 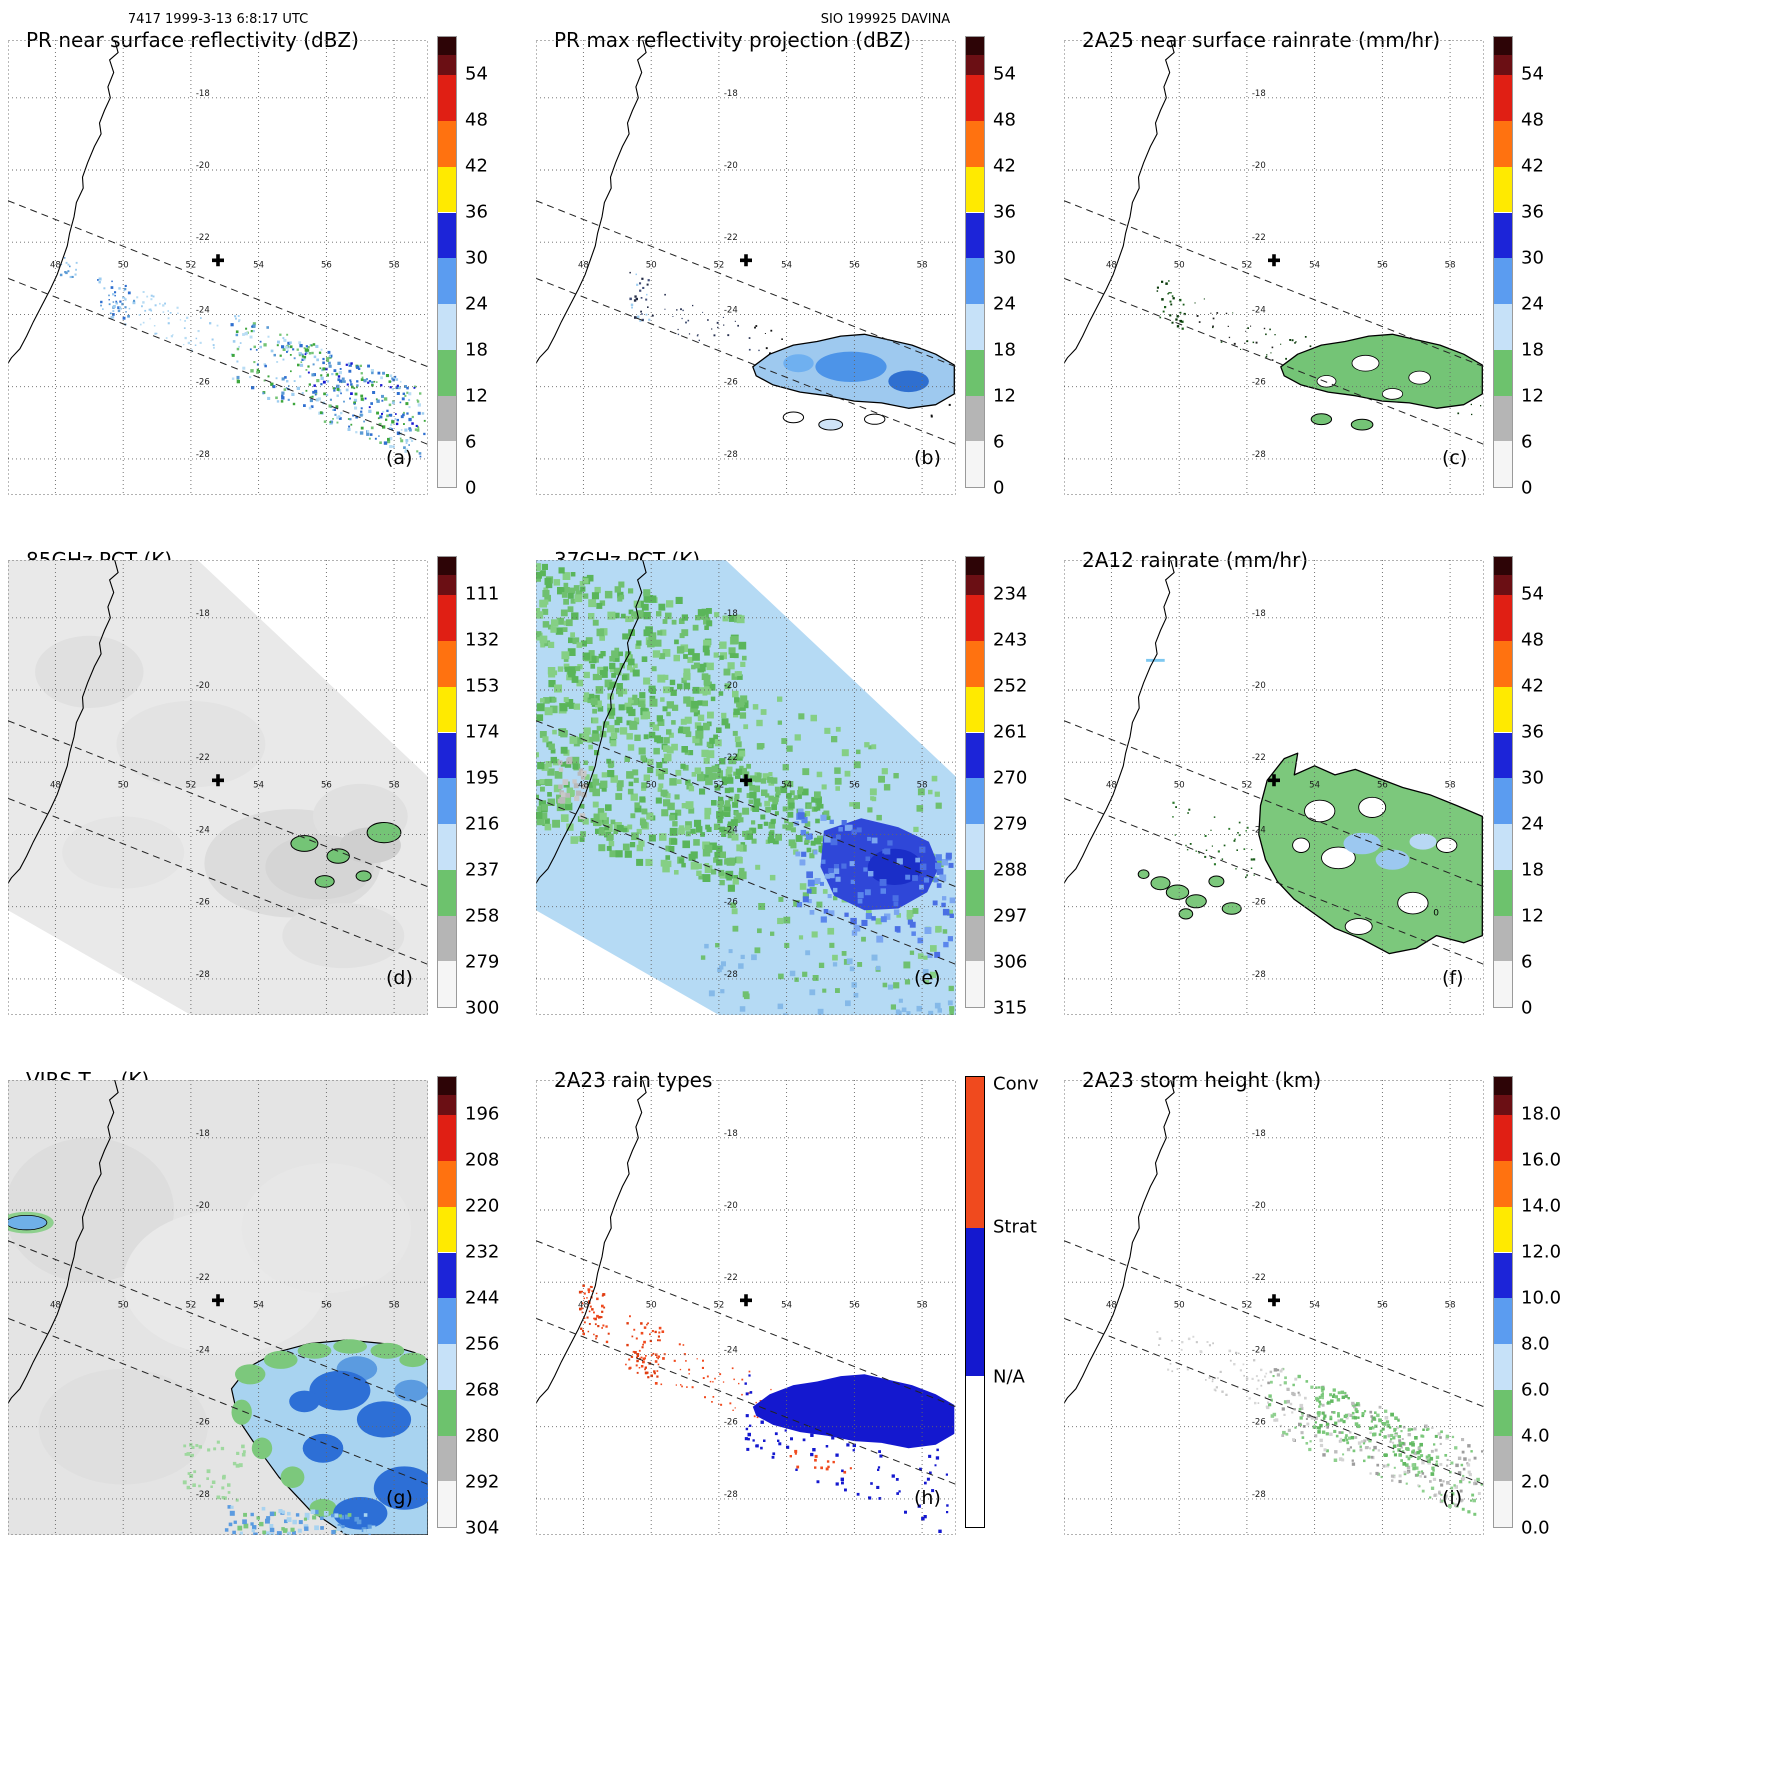 I want to click on colorbar-tick-label: 196, so click(x=482, y=1114).